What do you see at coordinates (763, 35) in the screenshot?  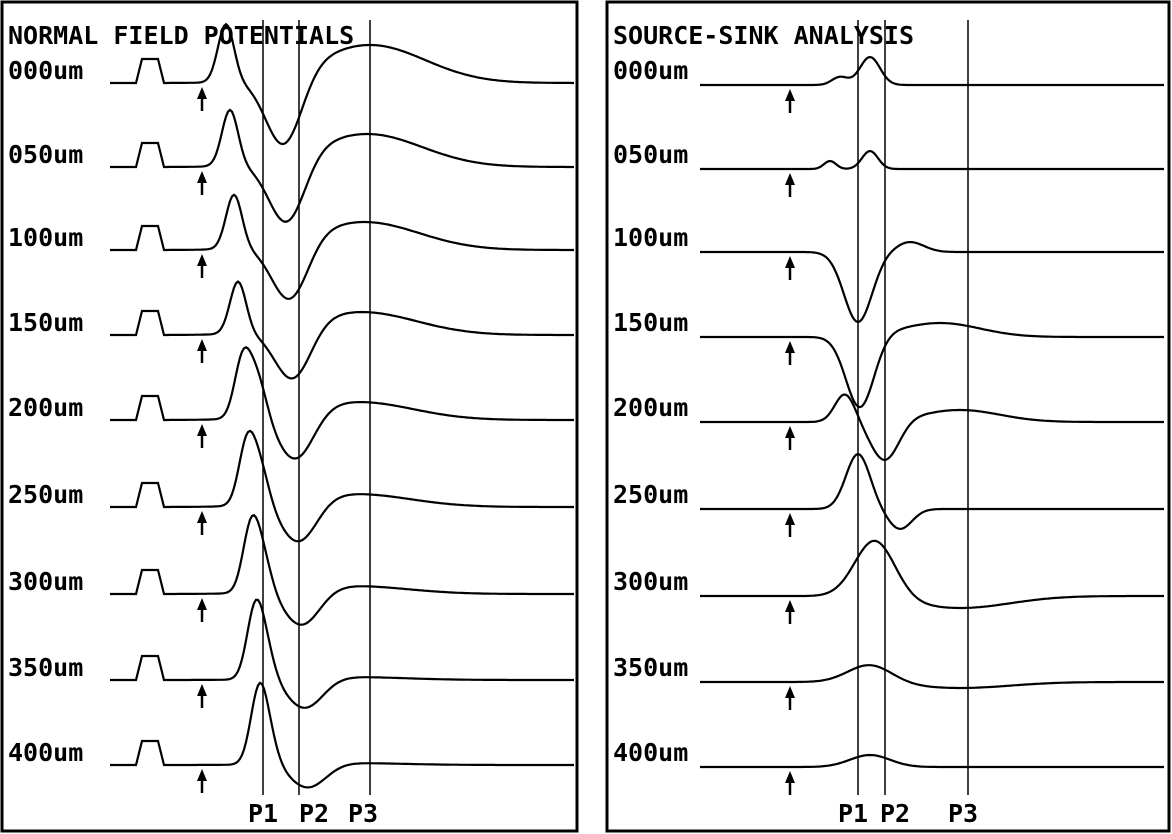 I see `right-title: SOURCE-SINK ANALYSIS` at bounding box center [763, 35].